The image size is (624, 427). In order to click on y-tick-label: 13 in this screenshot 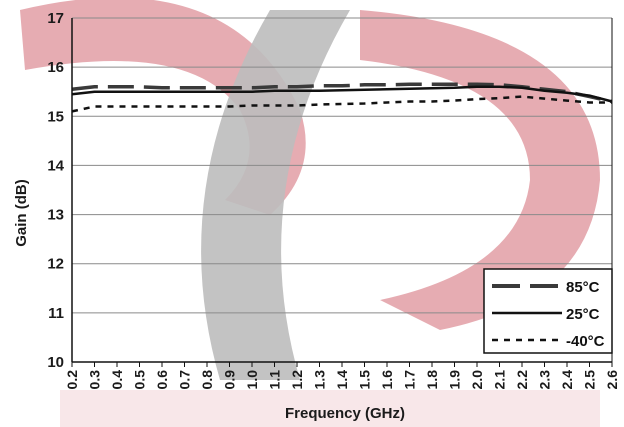, I will do `click(55, 215)`.